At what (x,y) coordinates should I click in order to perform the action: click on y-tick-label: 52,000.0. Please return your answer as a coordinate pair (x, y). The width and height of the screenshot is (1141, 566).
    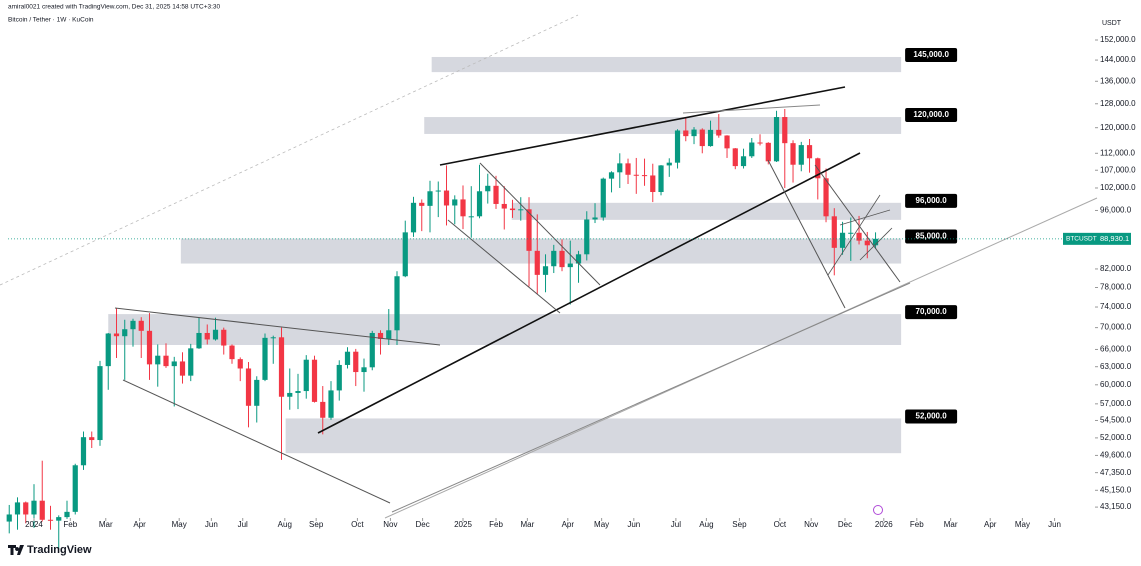
    Looking at the image, I should click on (1116, 437).